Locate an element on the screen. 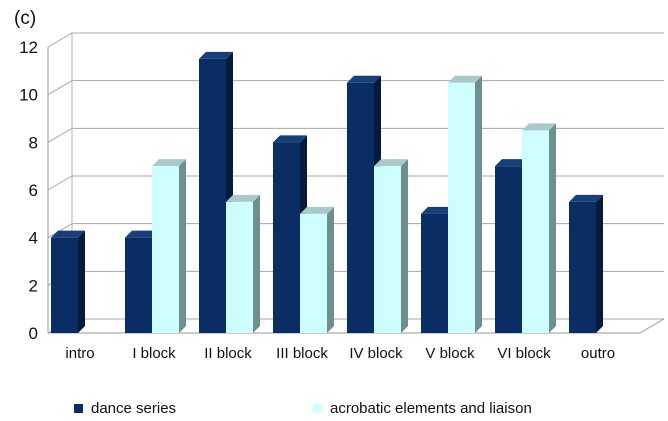 This screenshot has height=421, width=668. bar-dance-5-top is located at coordinates (438, 210).